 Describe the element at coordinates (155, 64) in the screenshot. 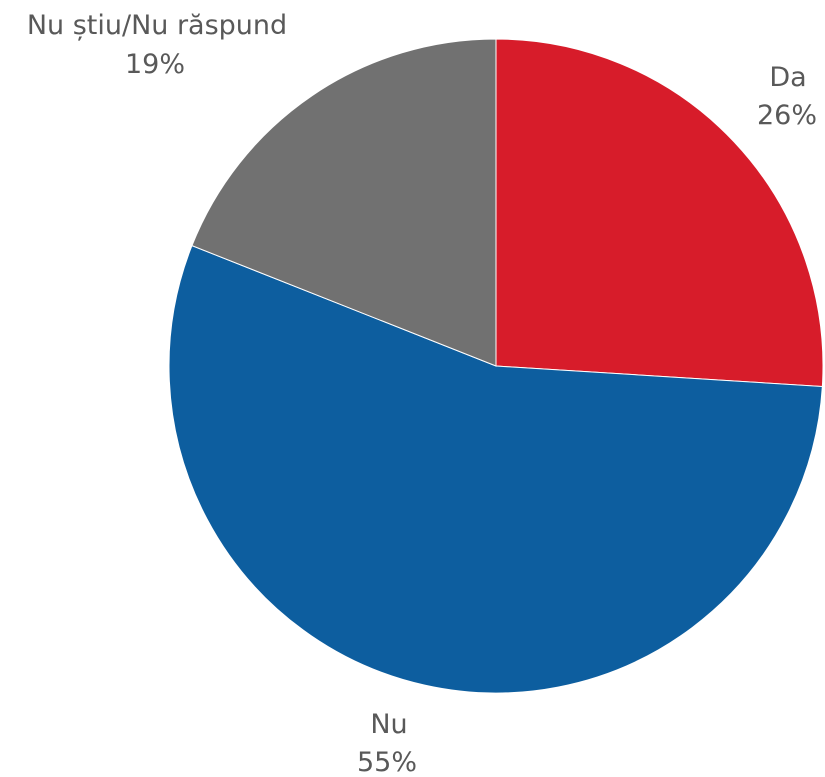

I see `slice-label-nu-stiu-value: 19%` at that location.